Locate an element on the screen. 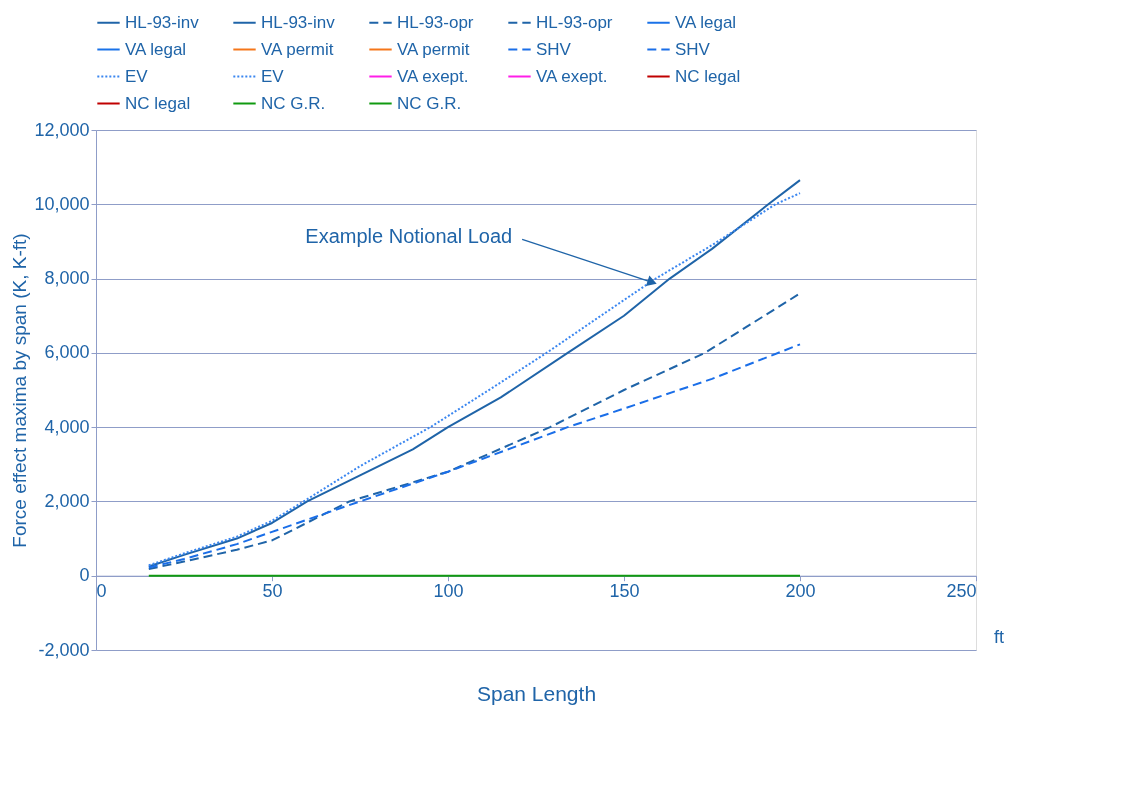 Image resolution: width=1128 pixels, height=811 pixels. x-tick-label: 150 is located at coordinates (624, 591).